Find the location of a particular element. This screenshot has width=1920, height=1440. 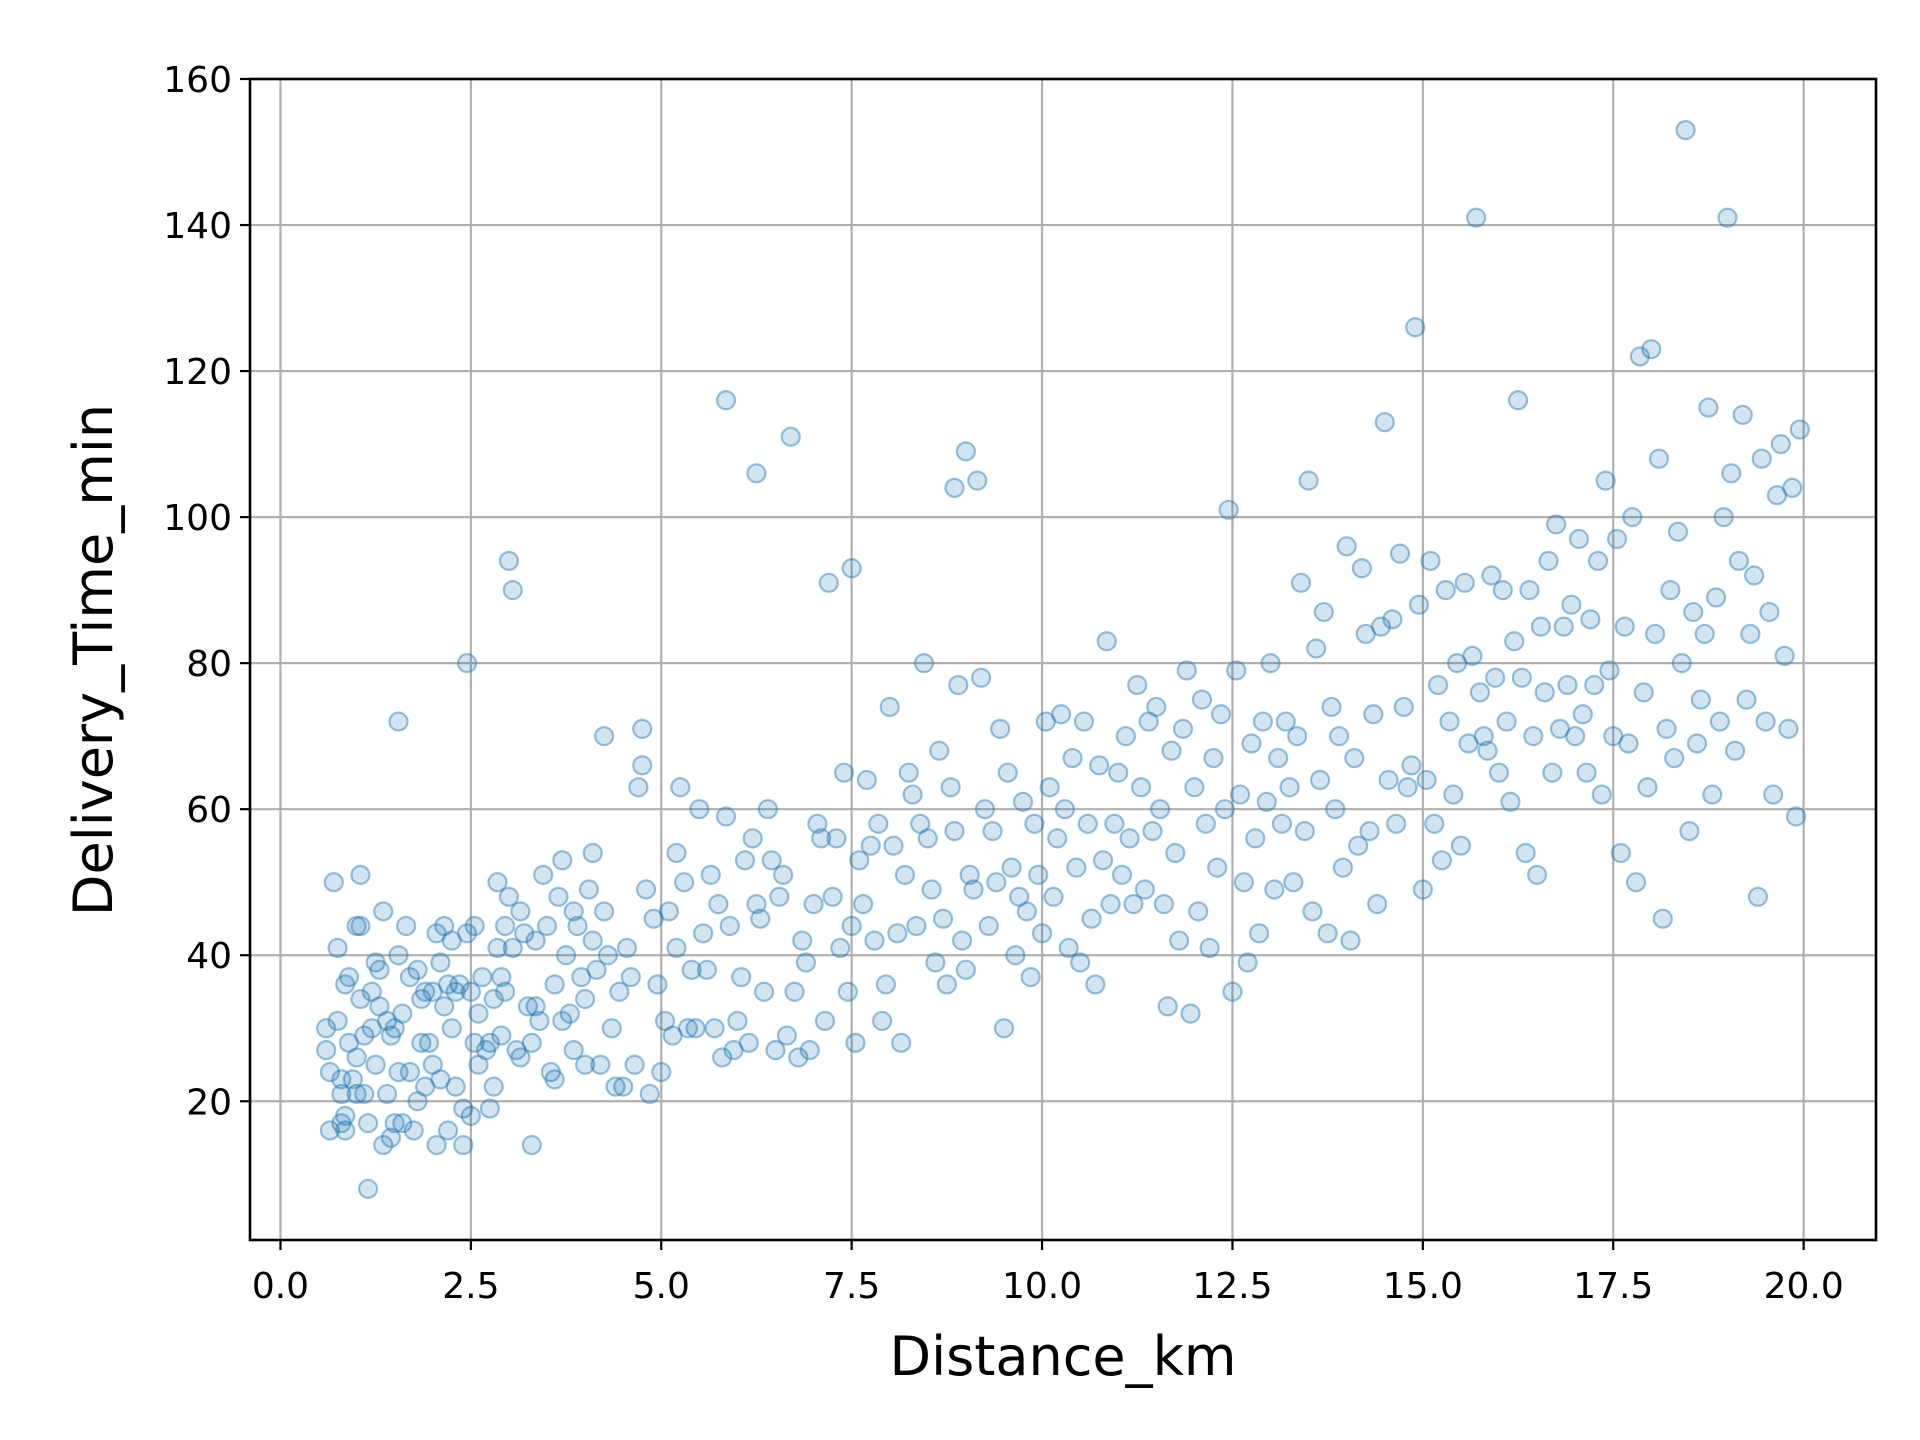

y-tick-label: 80 is located at coordinates (209, 664).